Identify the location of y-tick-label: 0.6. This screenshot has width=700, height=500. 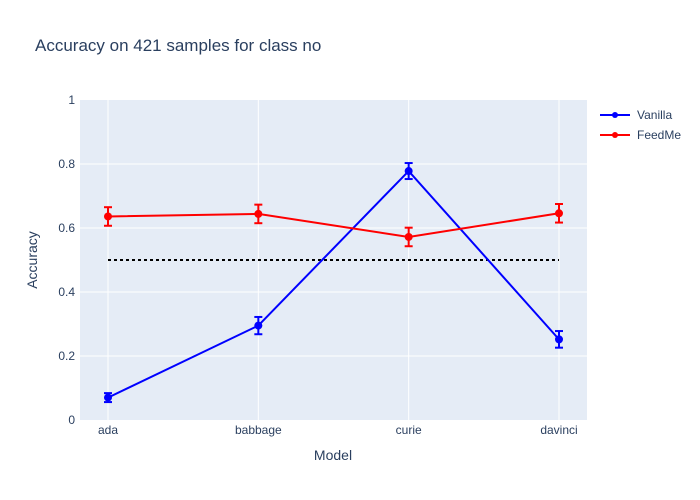
(66, 228).